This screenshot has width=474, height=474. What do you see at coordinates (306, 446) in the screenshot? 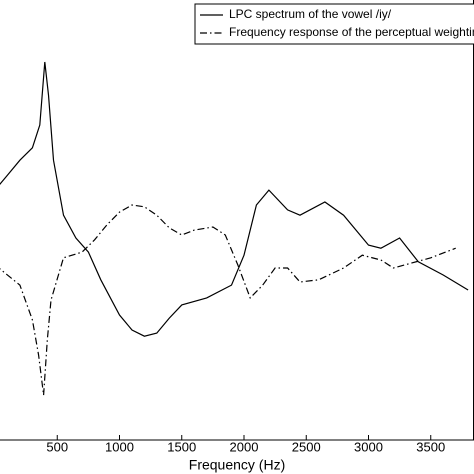
I see `x-tick-label: 2500` at bounding box center [306, 446].